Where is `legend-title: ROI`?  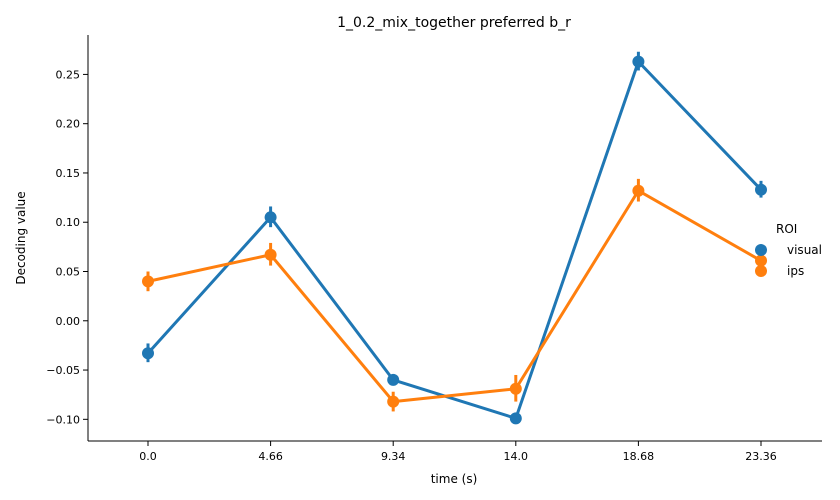 legend-title: ROI is located at coordinates (786, 229).